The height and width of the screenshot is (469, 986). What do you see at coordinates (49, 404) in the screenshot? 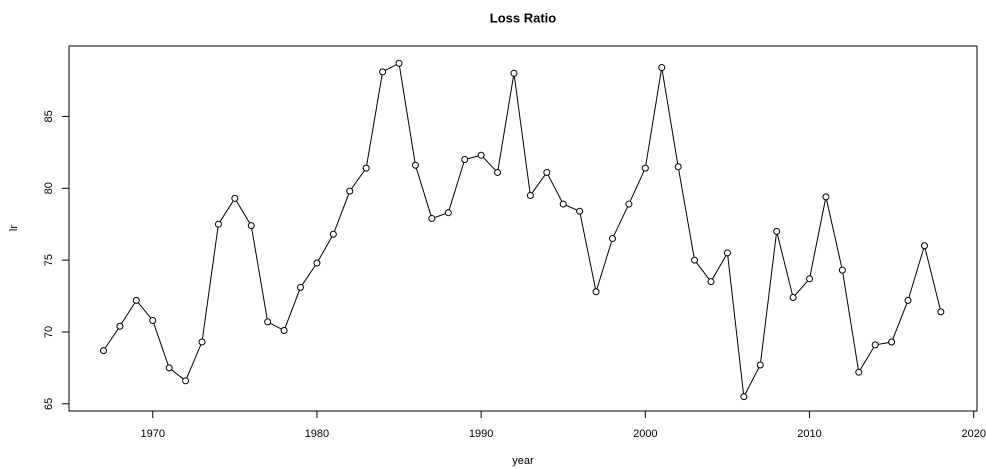
I see `y-tick-label: 65` at bounding box center [49, 404].